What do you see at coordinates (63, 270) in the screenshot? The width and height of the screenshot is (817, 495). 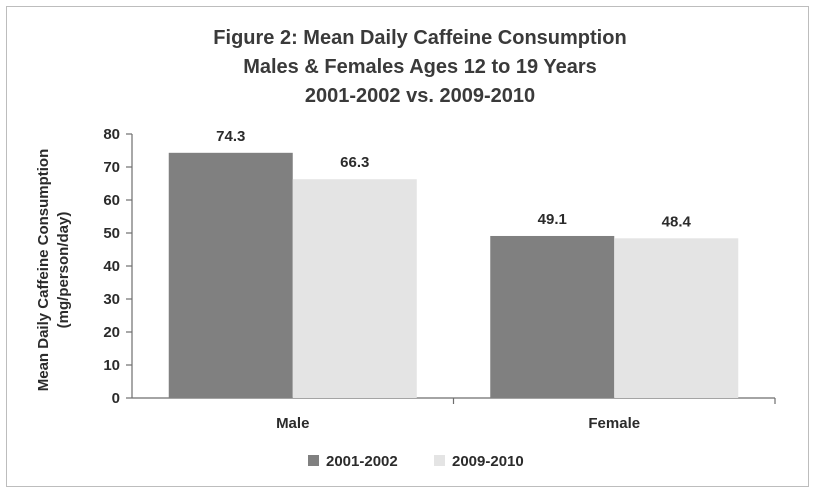 I see `y-axis-title-line-2: (mg/person/day)` at bounding box center [63, 270].